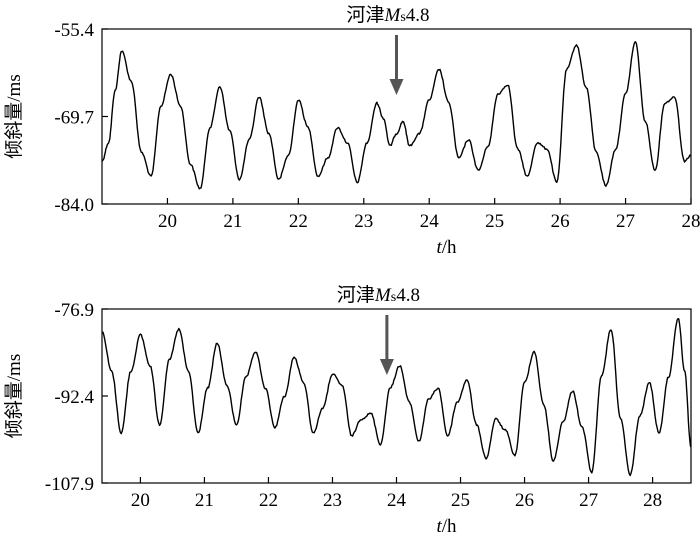 This screenshot has height=551, width=700. I want to click on y-tick-label: -84.0, so click(74, 205).